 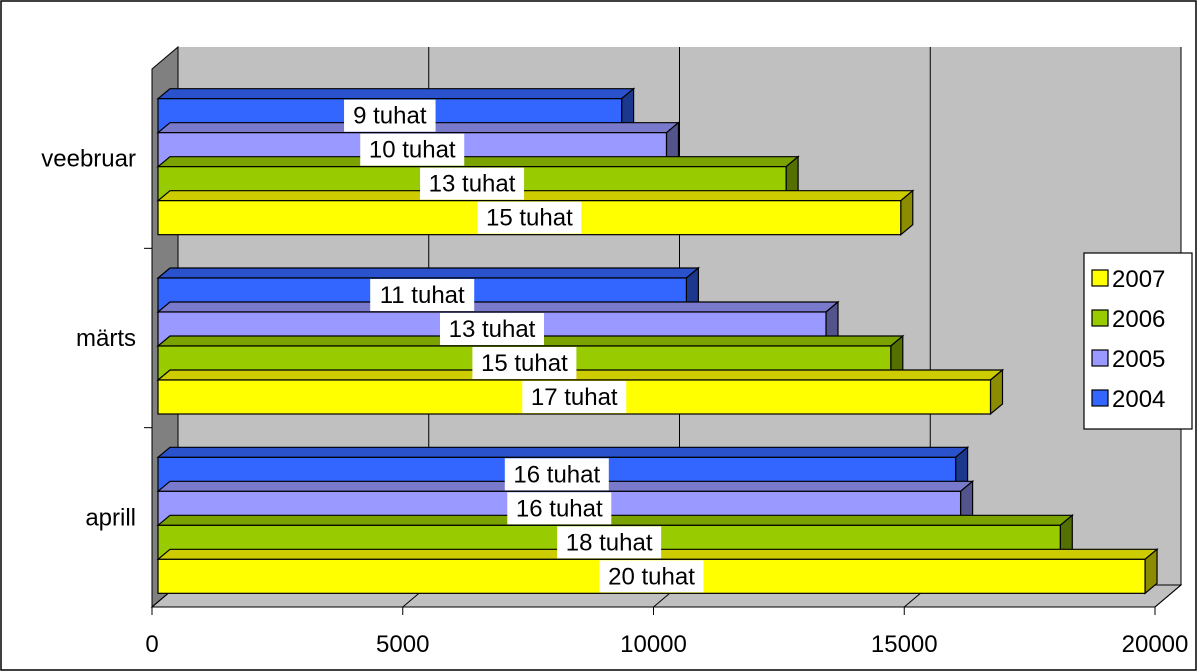 I want to click on data-label: 20 tuhat, so click(x=651, y=576).